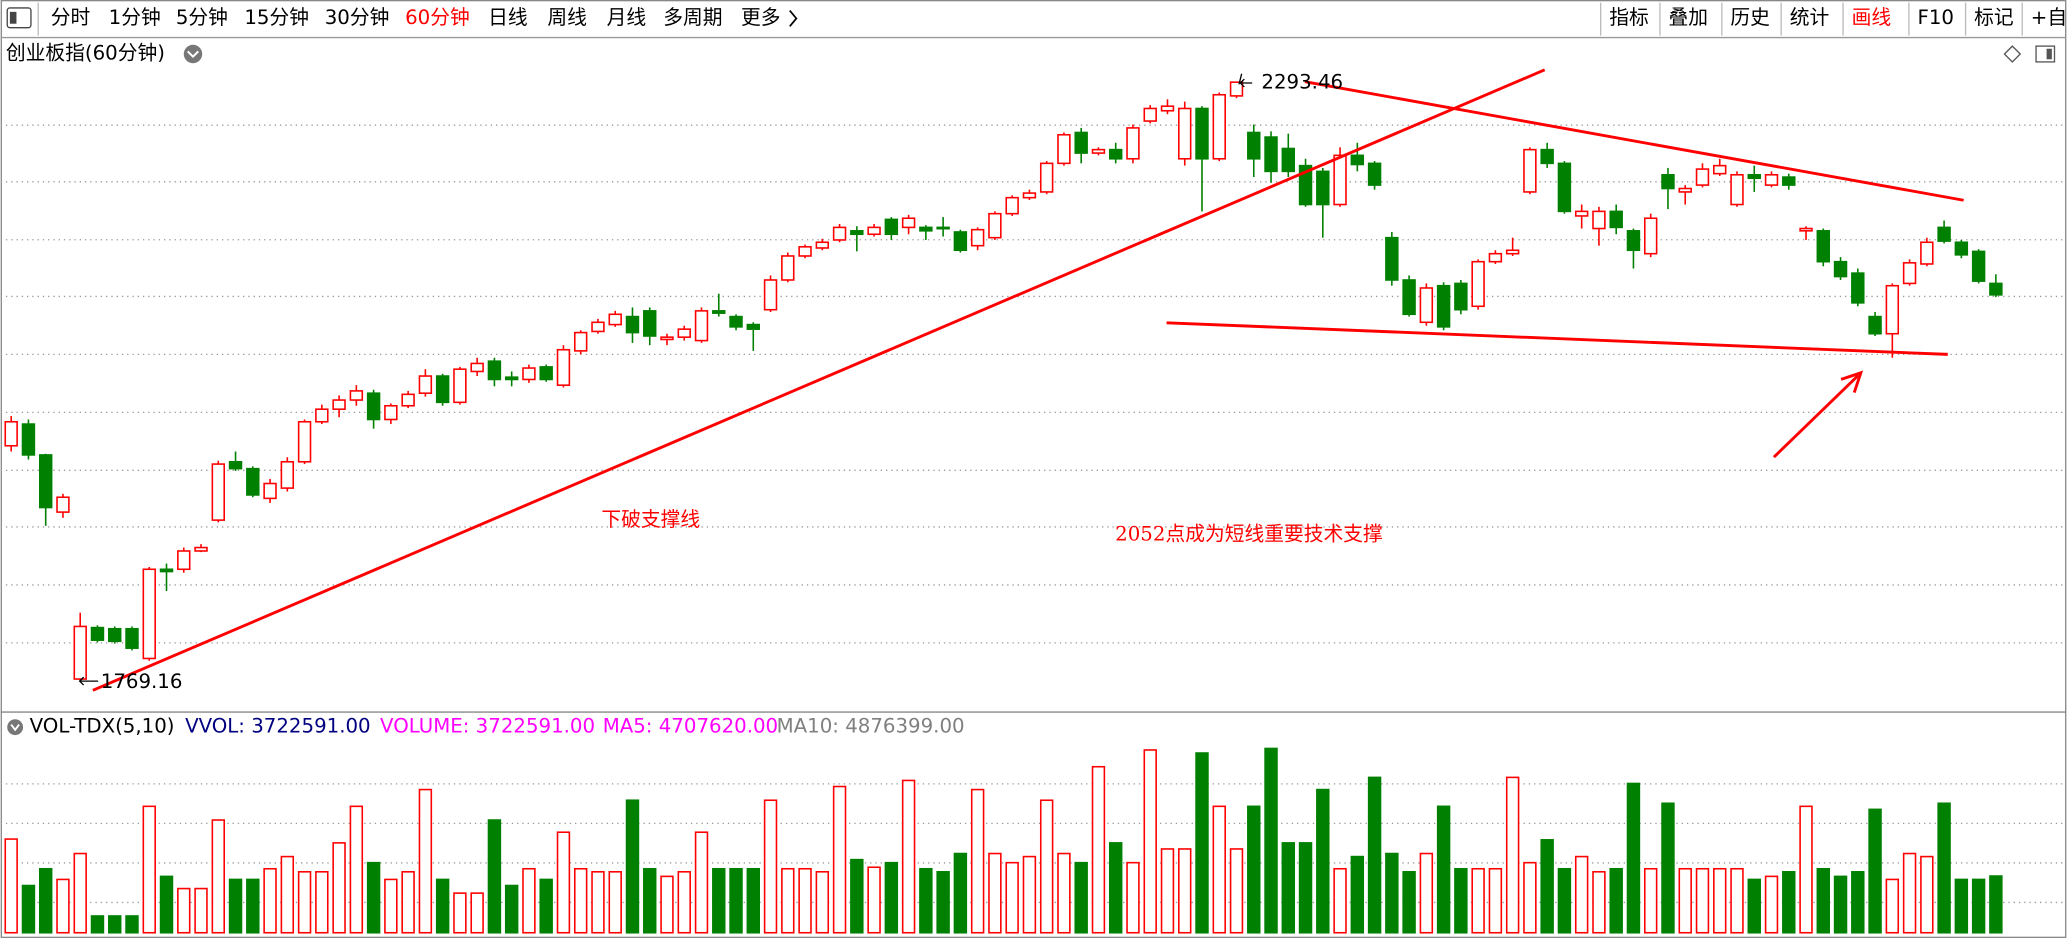 This screenshot has height=938, width=2067. Describe the element at coordinates (135, 17) in the screenshot. I see `period-tab: 1分钟` at that location.